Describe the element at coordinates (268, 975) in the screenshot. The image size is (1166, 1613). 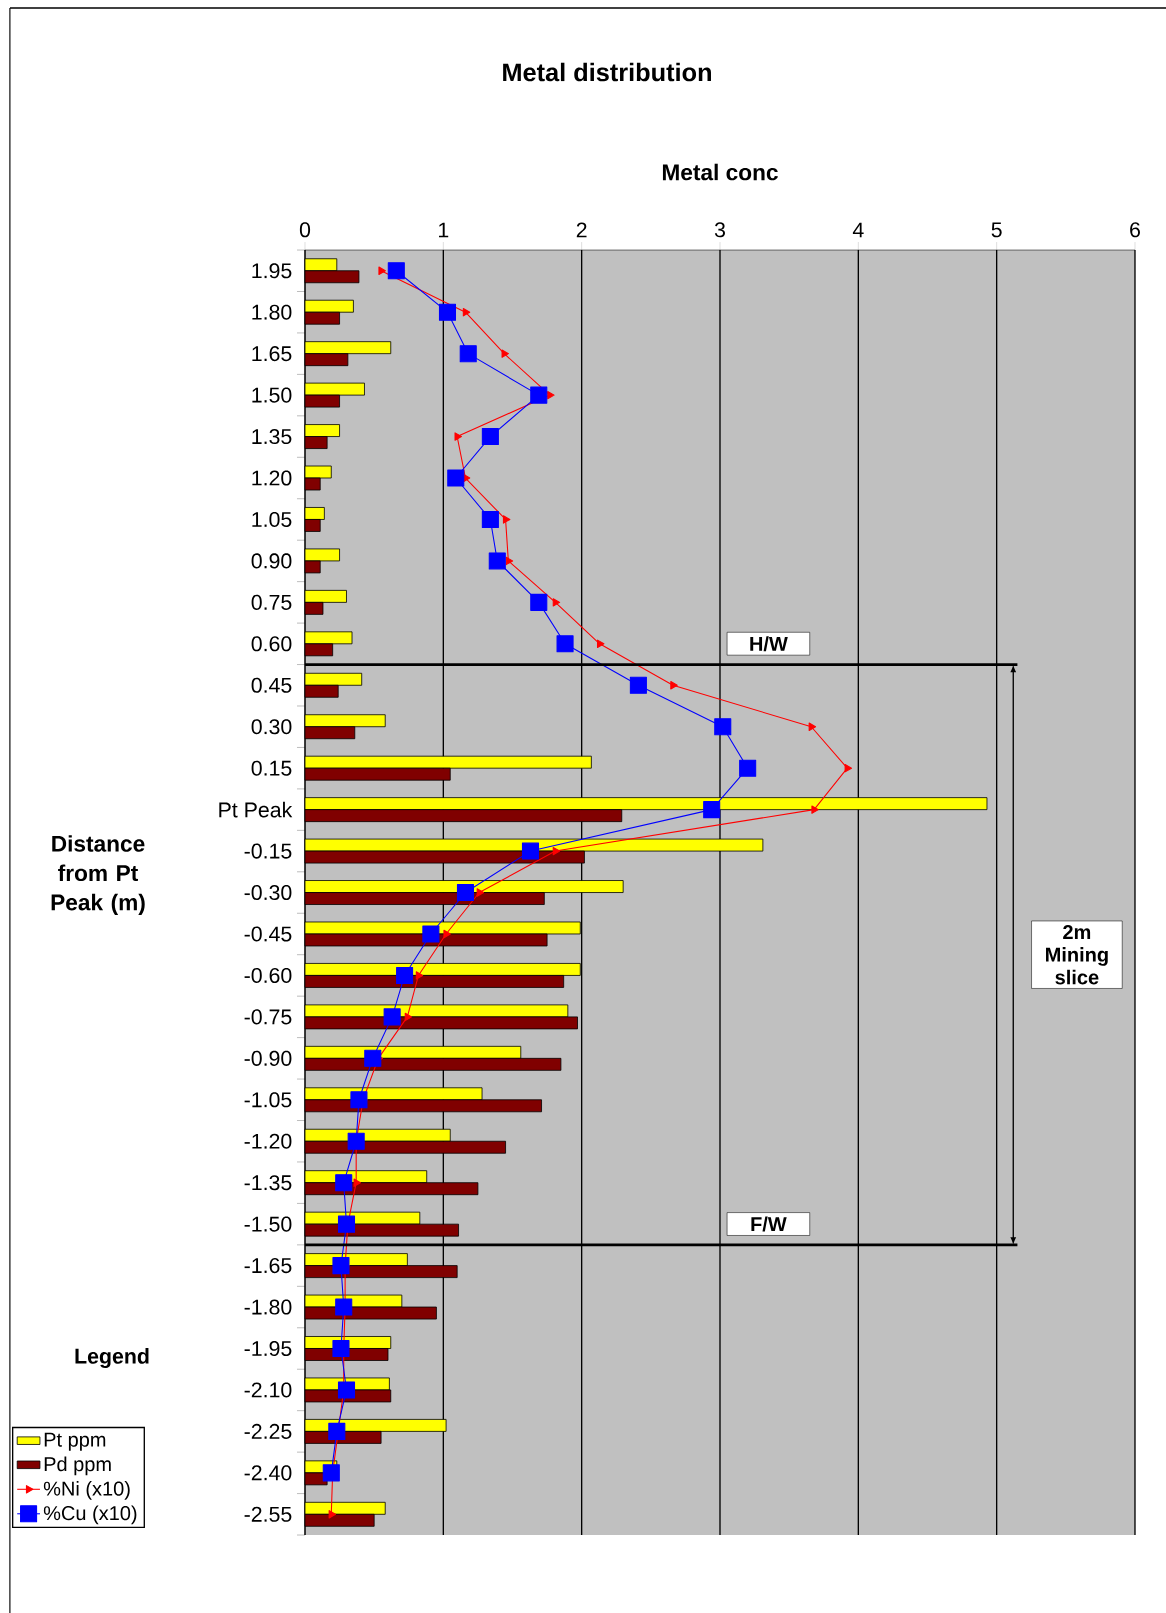
I see `y-tick-label: -0.60` at that location.